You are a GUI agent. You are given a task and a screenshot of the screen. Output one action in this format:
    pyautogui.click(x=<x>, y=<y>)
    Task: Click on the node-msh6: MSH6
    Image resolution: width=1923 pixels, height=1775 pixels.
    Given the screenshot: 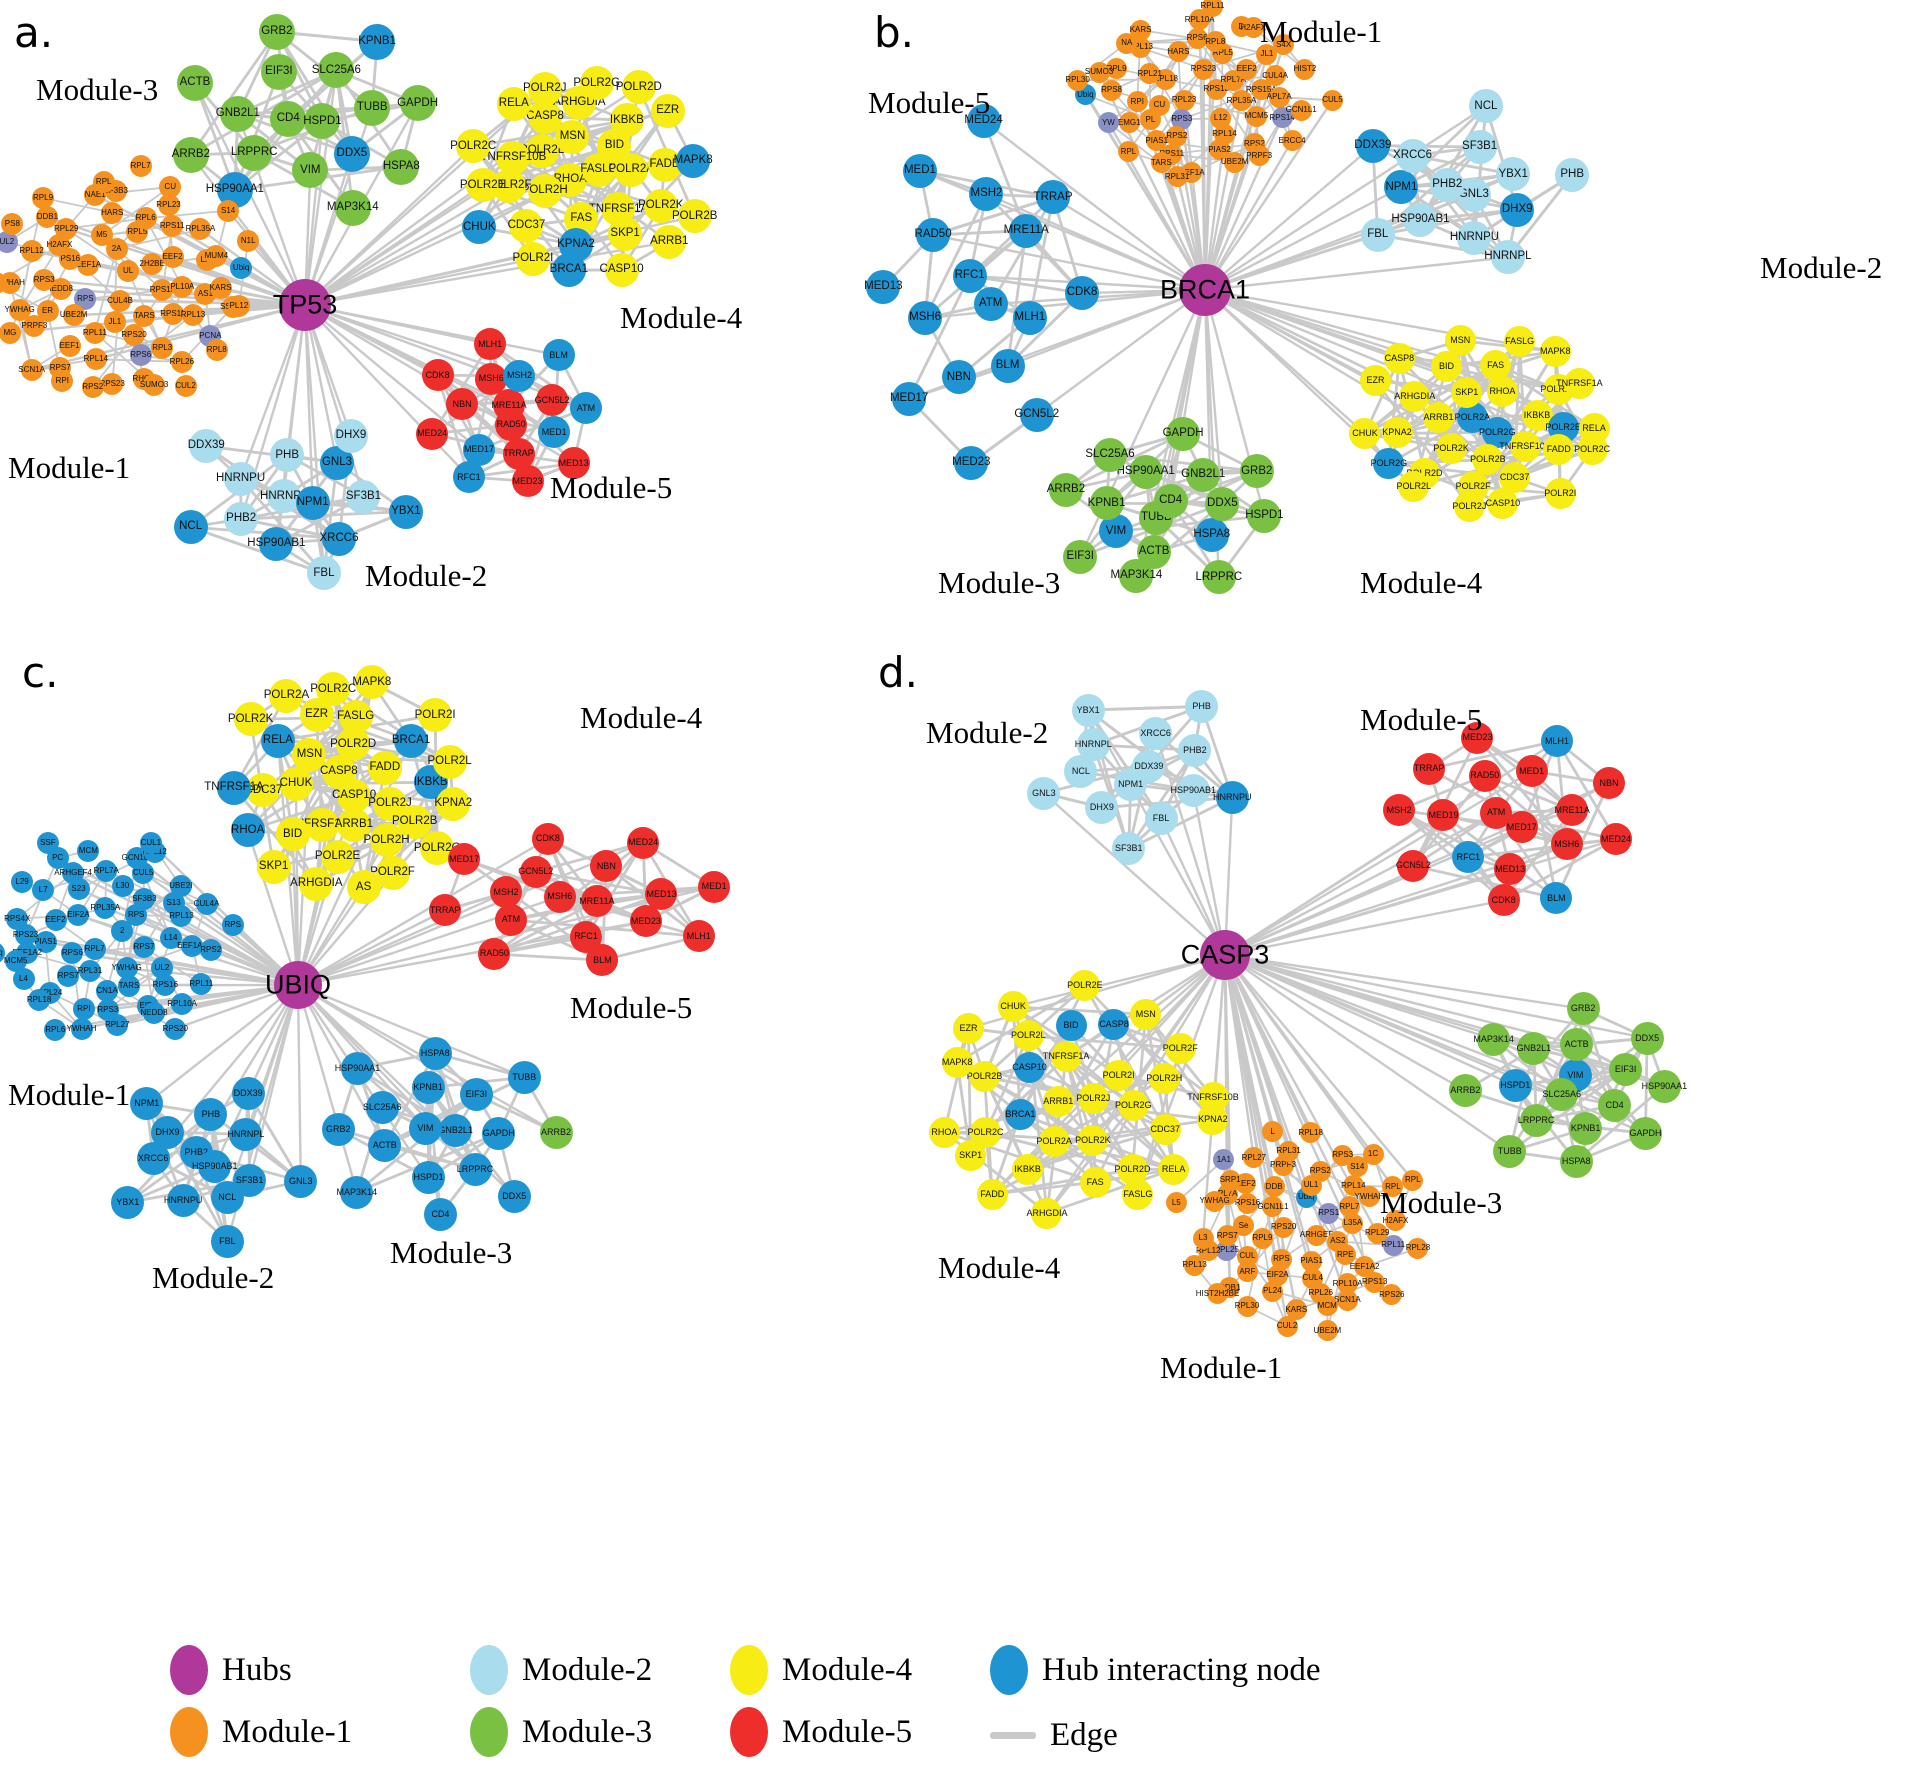 What is the action you would take?
    pyautogui.click(x=559, y=896)
    